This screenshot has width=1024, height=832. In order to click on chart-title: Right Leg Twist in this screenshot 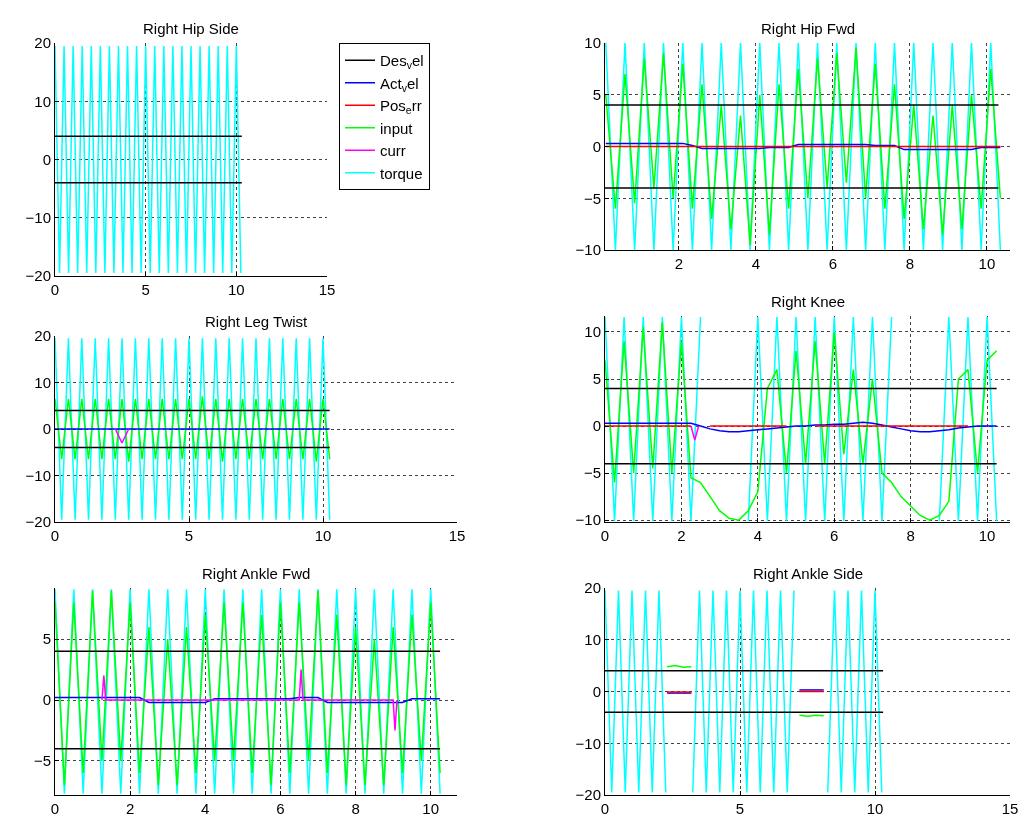, I will do `click(257, 321)`.